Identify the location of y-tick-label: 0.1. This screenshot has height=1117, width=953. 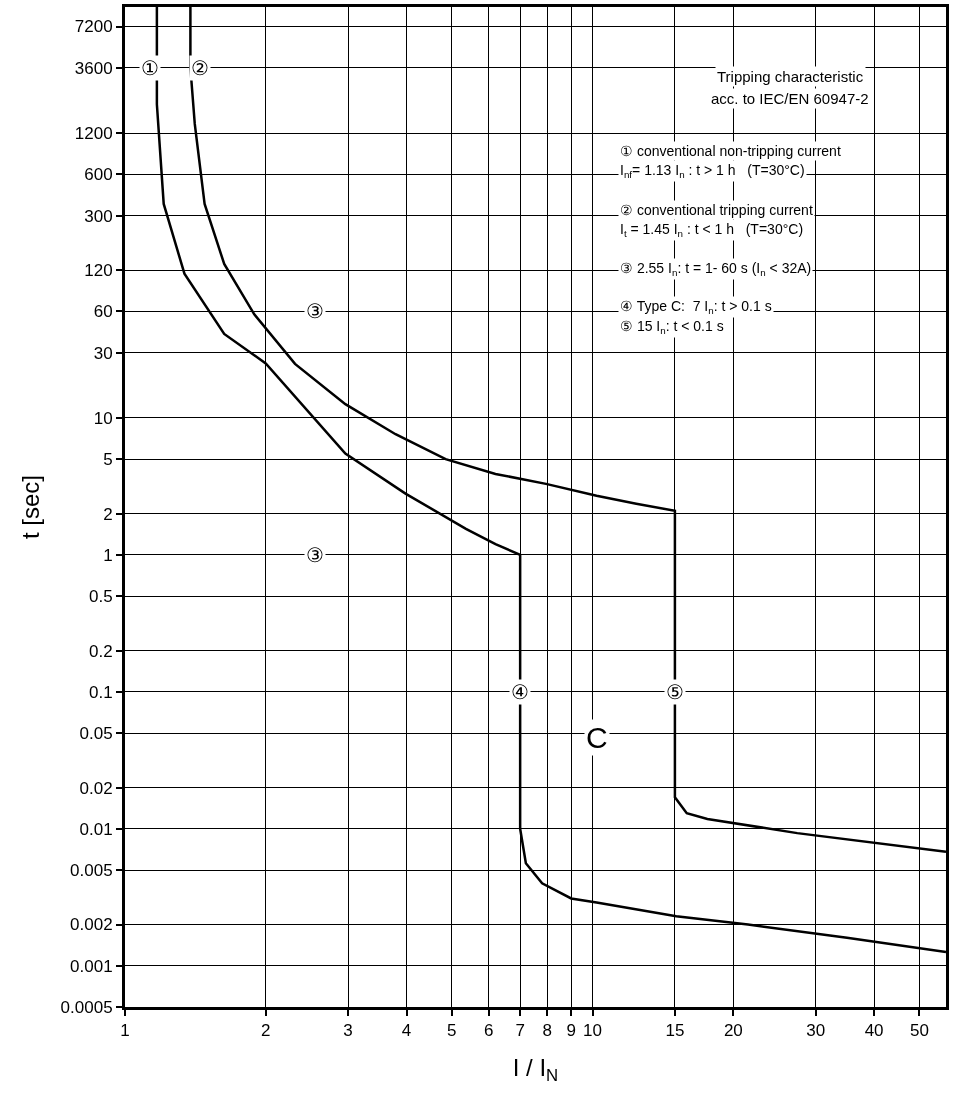
(100, 692).